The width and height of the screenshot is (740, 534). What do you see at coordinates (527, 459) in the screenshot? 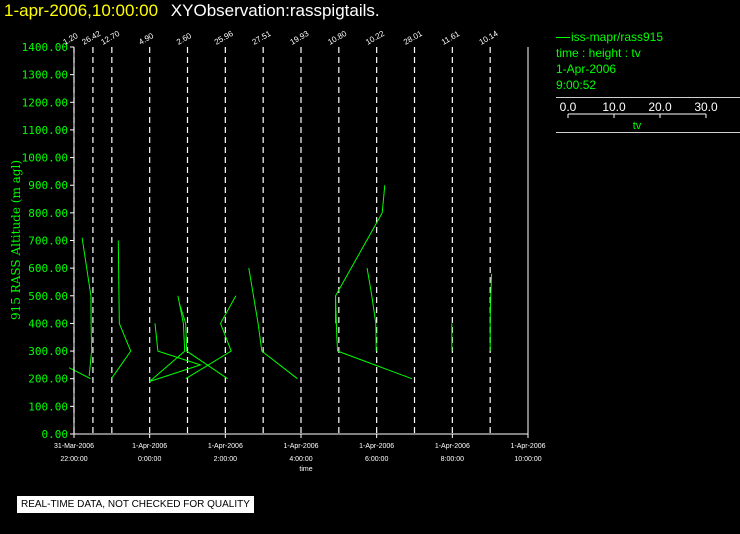
I see `x-tick-time: 10:00:00` at bounding box center [527, 459].